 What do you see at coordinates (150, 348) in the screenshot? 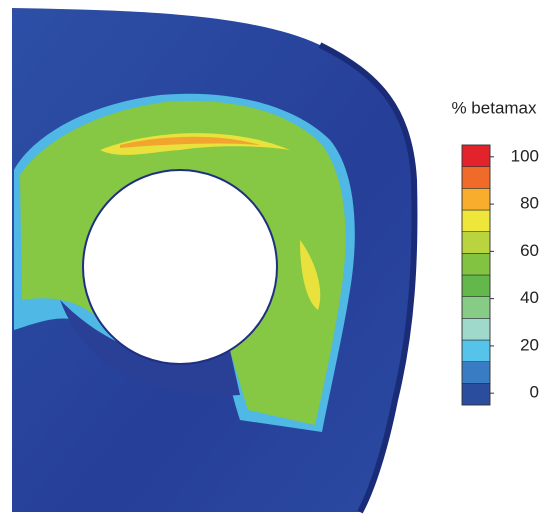
I see `shadow` at bounding box center [150, 348].